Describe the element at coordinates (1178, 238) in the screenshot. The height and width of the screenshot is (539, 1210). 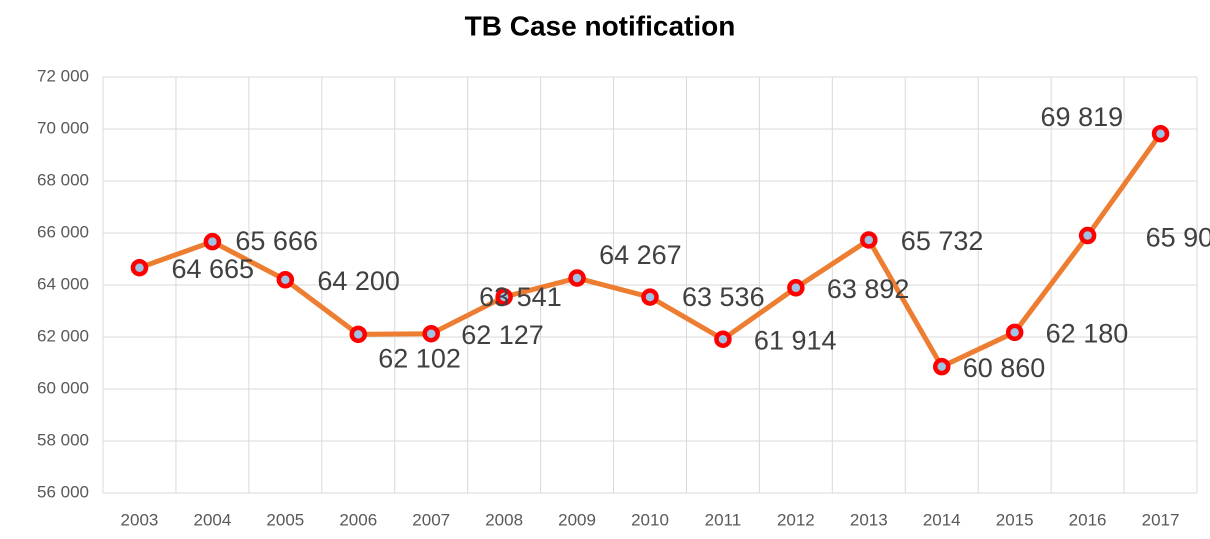
I see `data-label: 65 902` at that location.